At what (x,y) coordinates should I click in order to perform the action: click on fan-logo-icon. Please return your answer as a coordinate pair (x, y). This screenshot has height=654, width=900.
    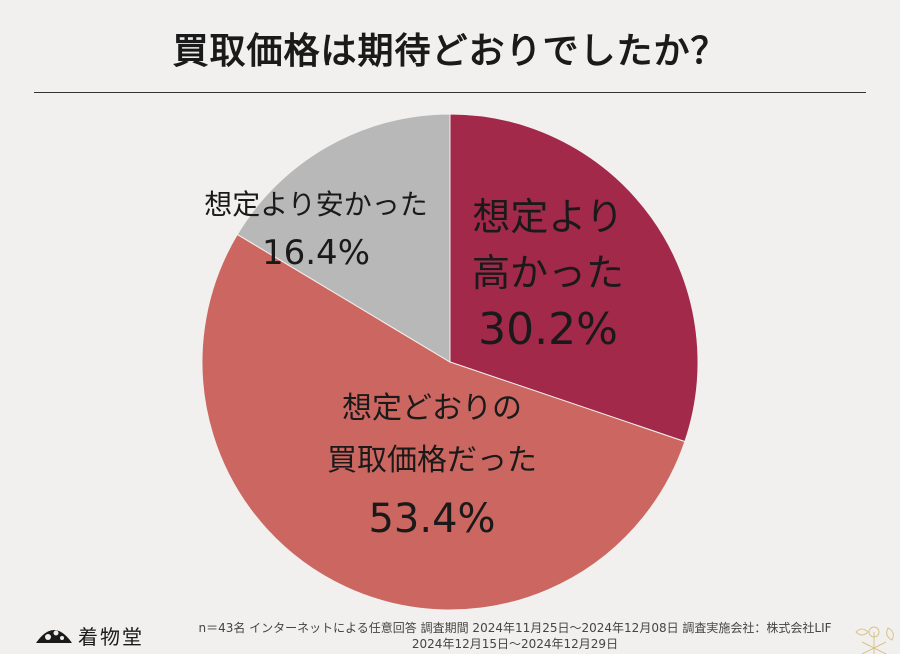
    Looking at the image, I should click on (54, 636).